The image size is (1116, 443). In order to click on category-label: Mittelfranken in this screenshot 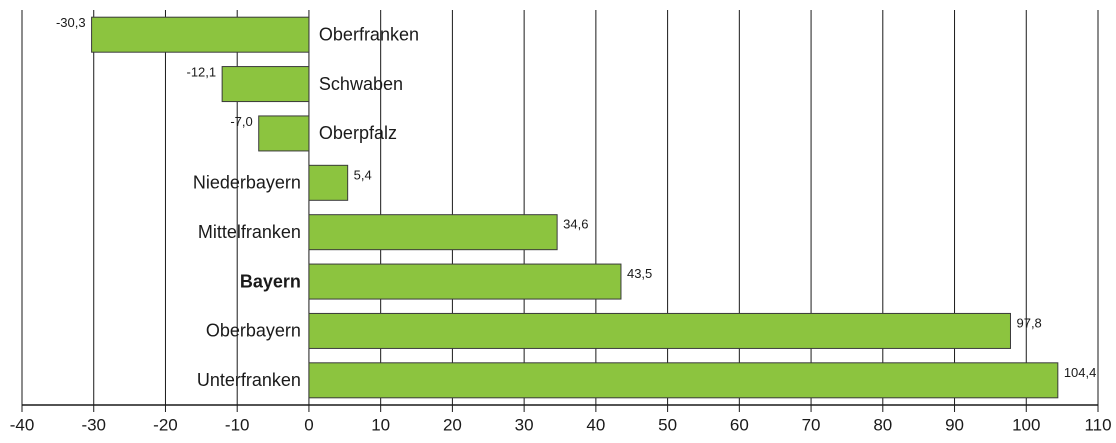, I will do `click(249, 232)`.